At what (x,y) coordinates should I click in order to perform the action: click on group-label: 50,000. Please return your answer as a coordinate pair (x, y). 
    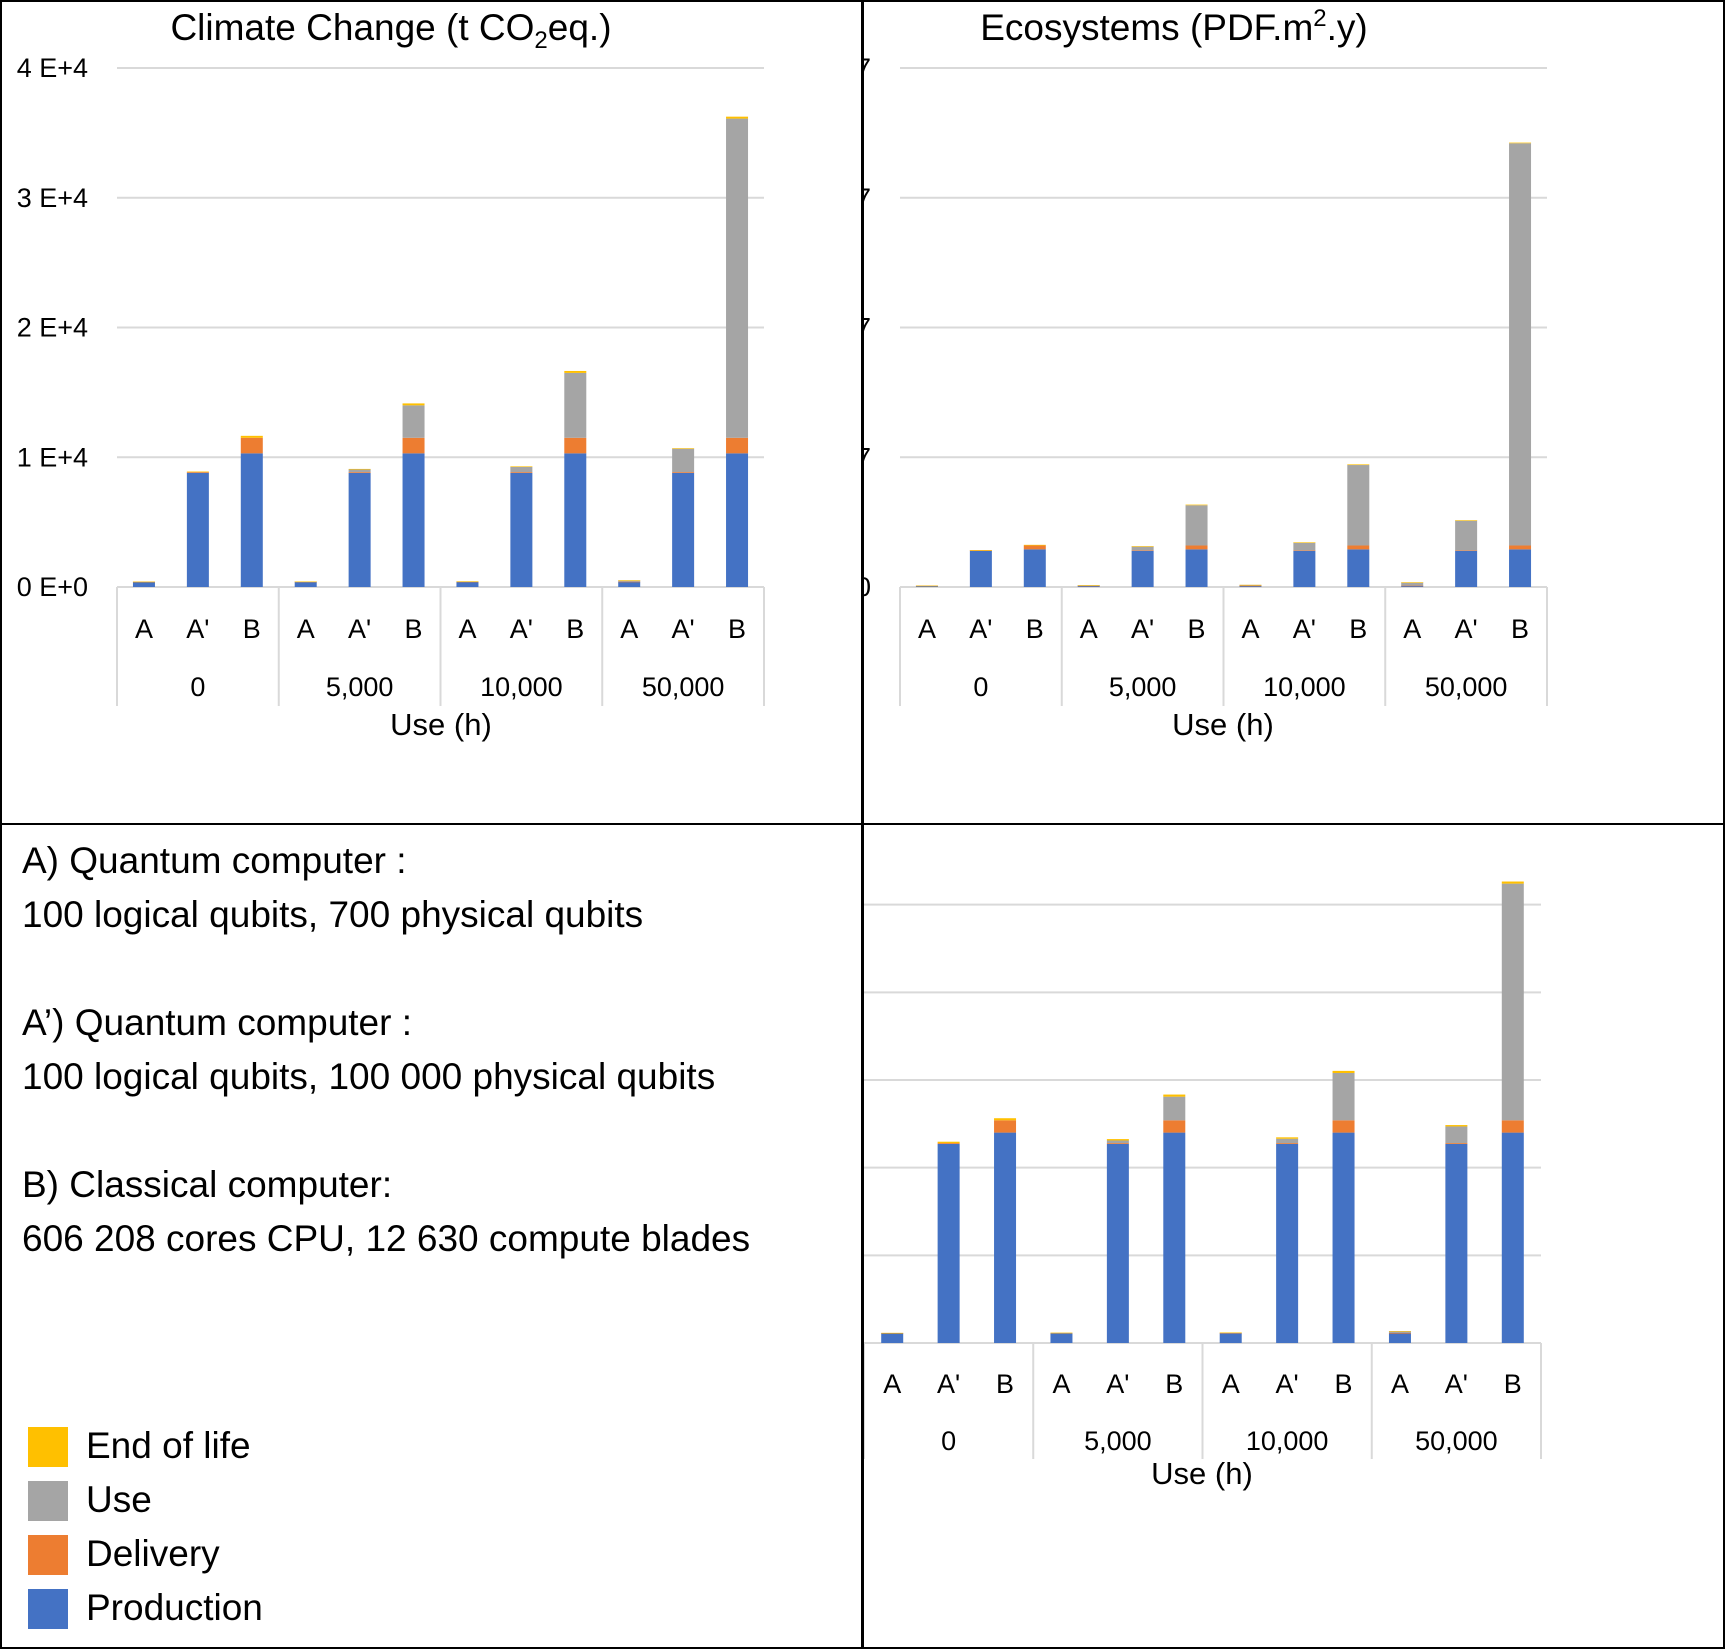
    Looking at the image, I should click on (1466, 687).